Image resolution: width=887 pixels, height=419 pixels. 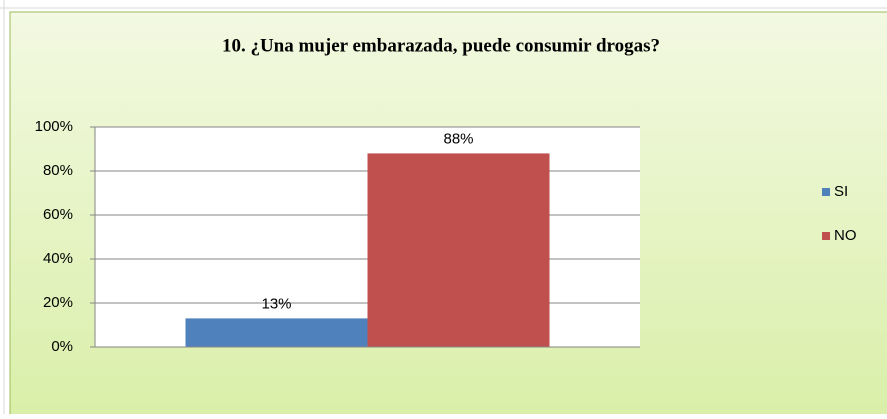 I want to click on y-tick-label: 0%, so click(x=62, y=346).